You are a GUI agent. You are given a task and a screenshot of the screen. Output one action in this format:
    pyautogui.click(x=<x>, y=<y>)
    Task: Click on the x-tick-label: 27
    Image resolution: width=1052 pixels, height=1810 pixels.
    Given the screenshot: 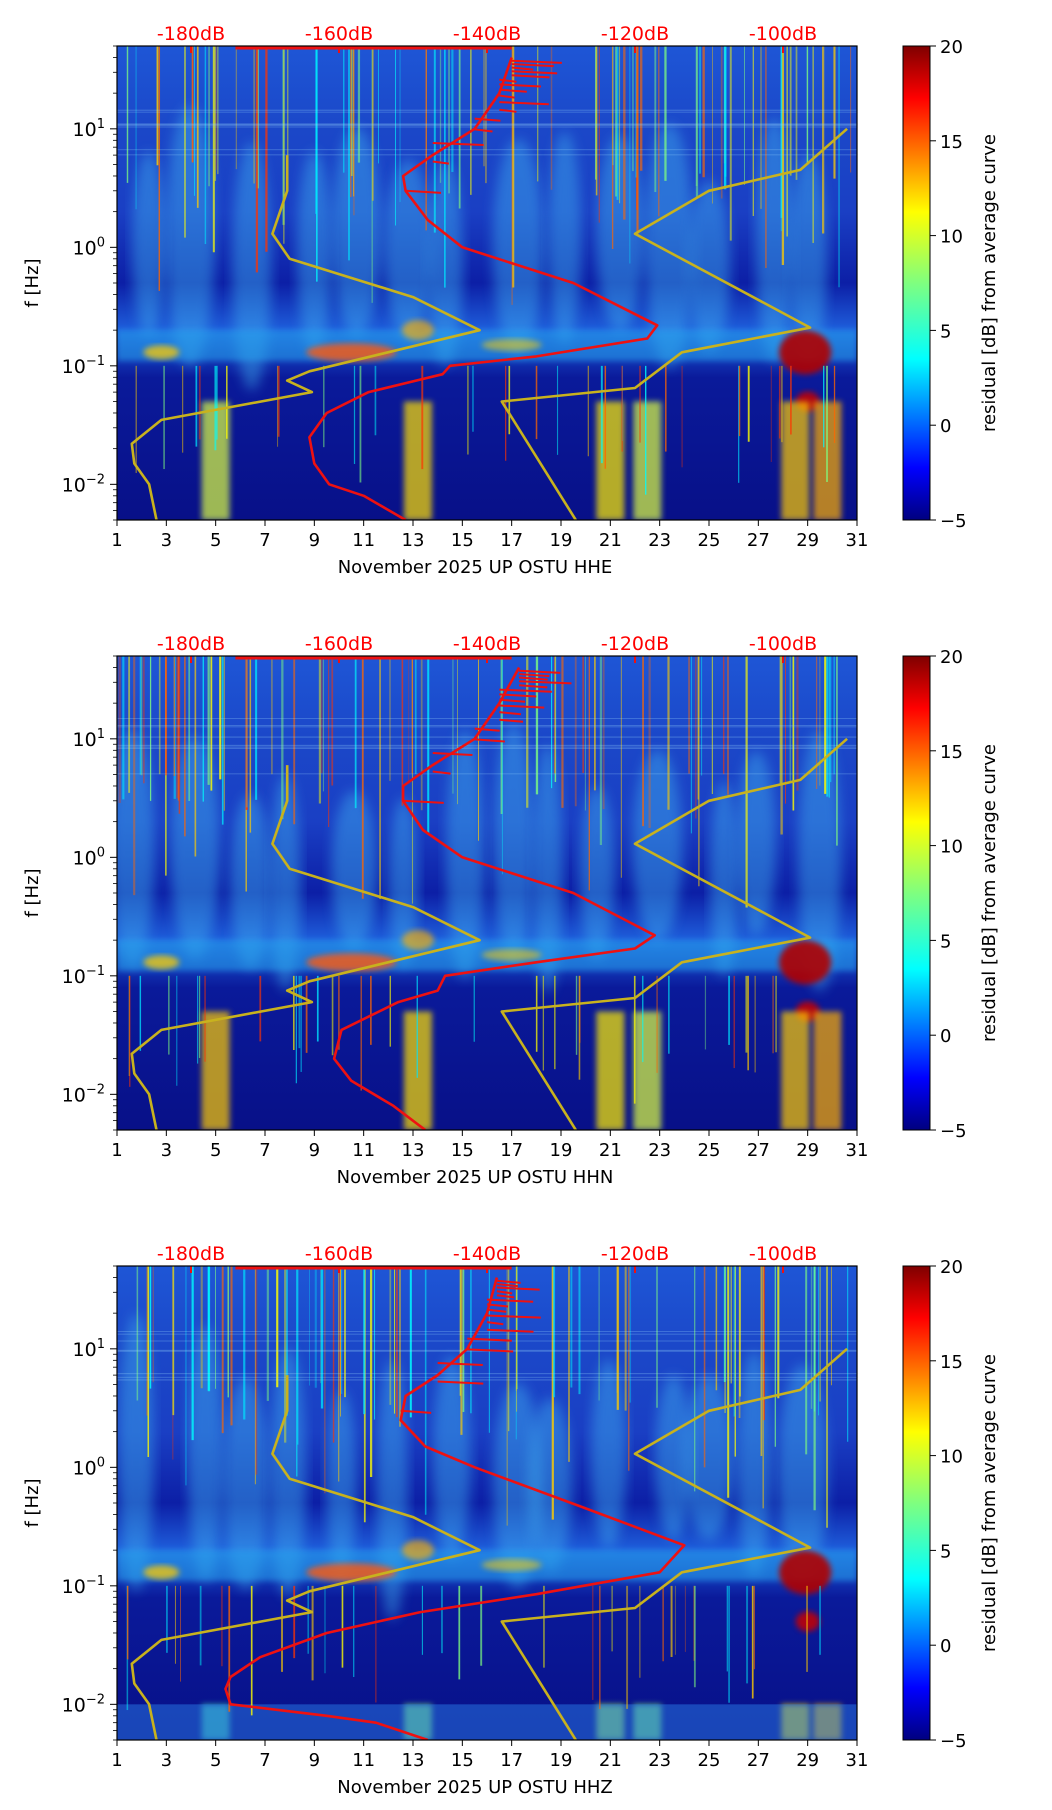 What is the action you would take?
    pyautogui.click(x=758, y=540)
    